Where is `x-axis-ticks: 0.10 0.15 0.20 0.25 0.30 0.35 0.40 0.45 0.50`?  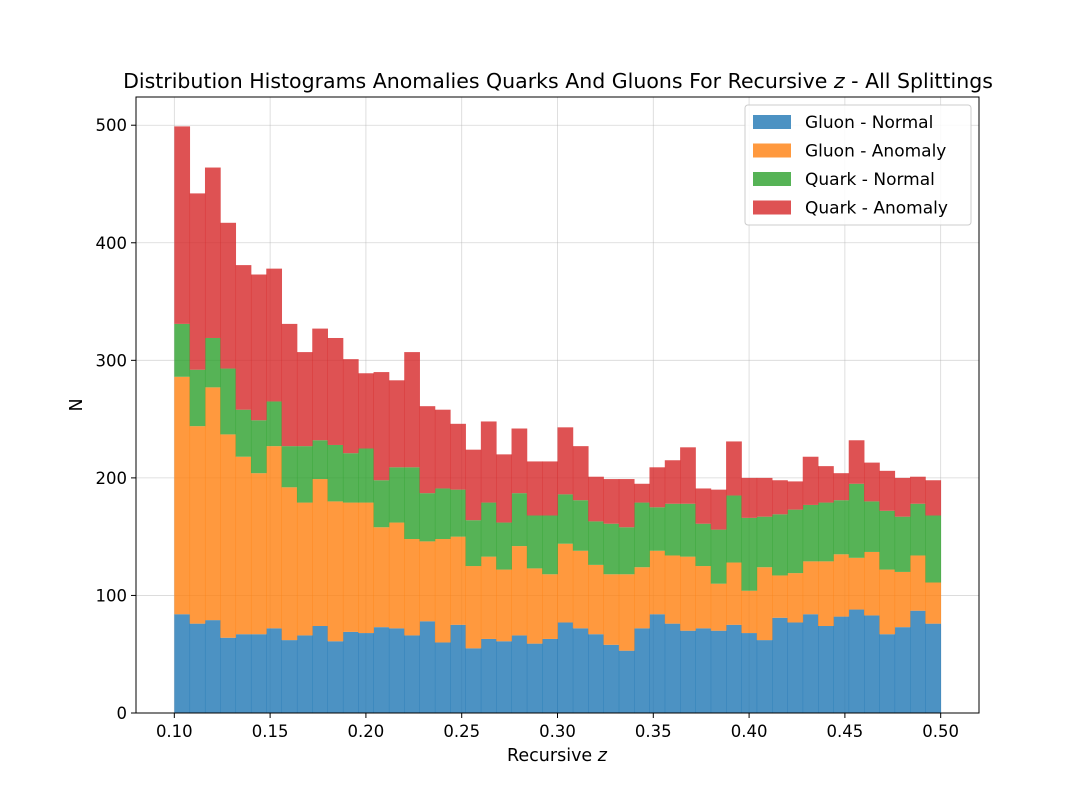
x-axis-ticks: 0.10 0.15 0.20 0.25 0.30 0.35 0.40 0.45 0.50 is located at coordinates (557, 727).